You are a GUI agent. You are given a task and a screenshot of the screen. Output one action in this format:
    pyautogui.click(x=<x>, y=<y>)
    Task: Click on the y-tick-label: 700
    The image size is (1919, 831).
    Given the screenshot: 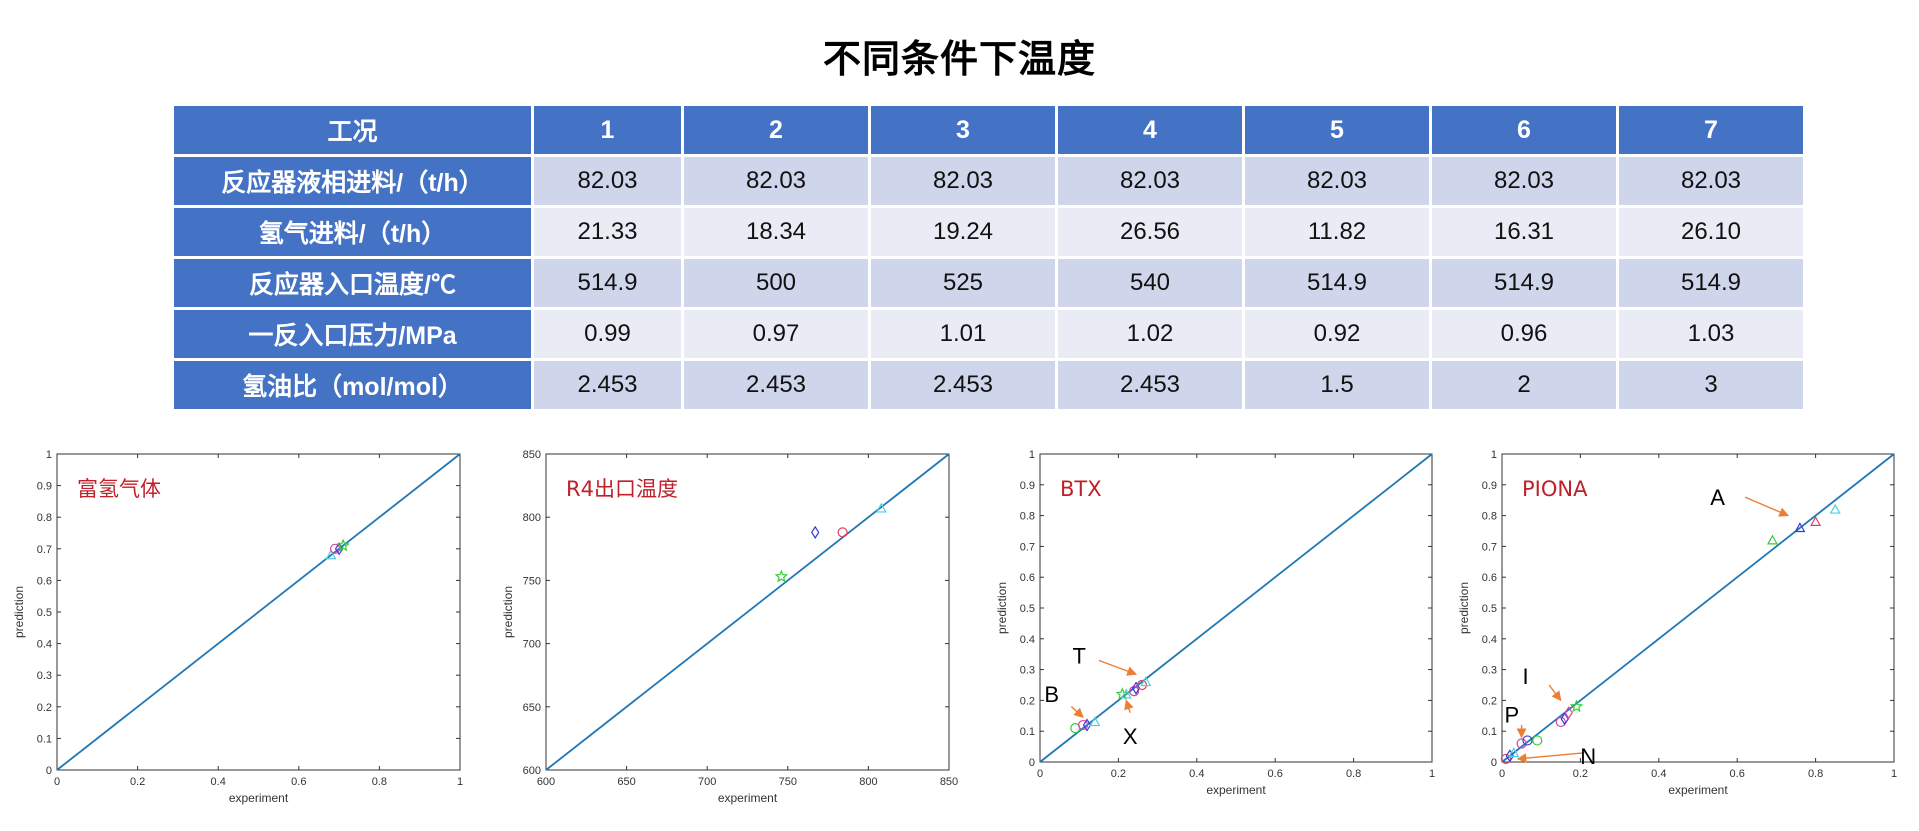 What is the action you would take?
    pyautogui.click(x=532, y=645)
    